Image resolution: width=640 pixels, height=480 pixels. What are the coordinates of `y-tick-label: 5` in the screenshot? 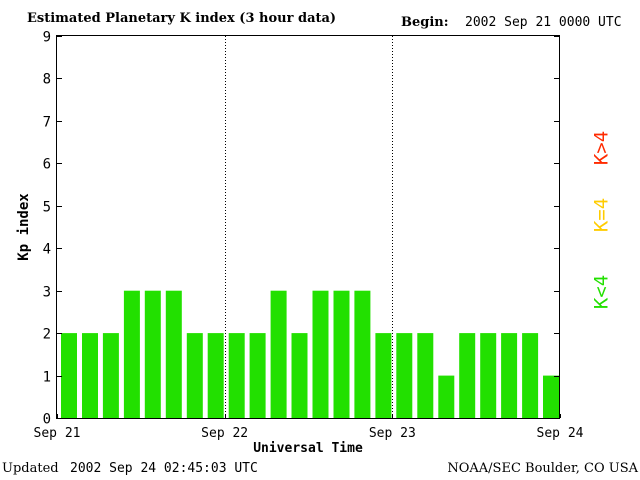 It's located at (47, 208).